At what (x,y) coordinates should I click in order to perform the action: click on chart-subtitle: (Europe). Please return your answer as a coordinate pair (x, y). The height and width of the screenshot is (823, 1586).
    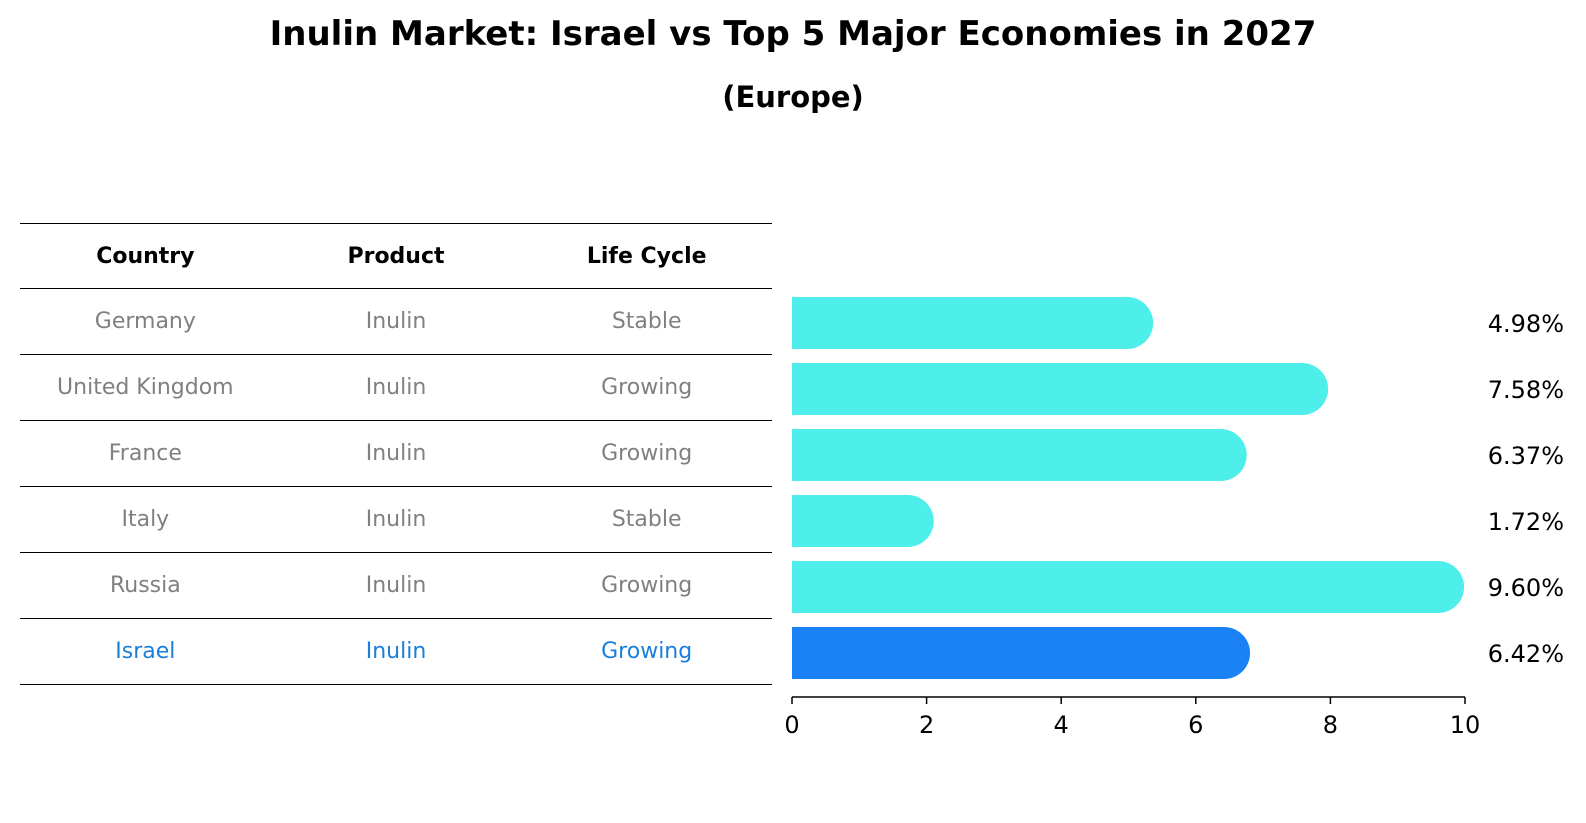
    Looking at the image, I should click on (793, 97).